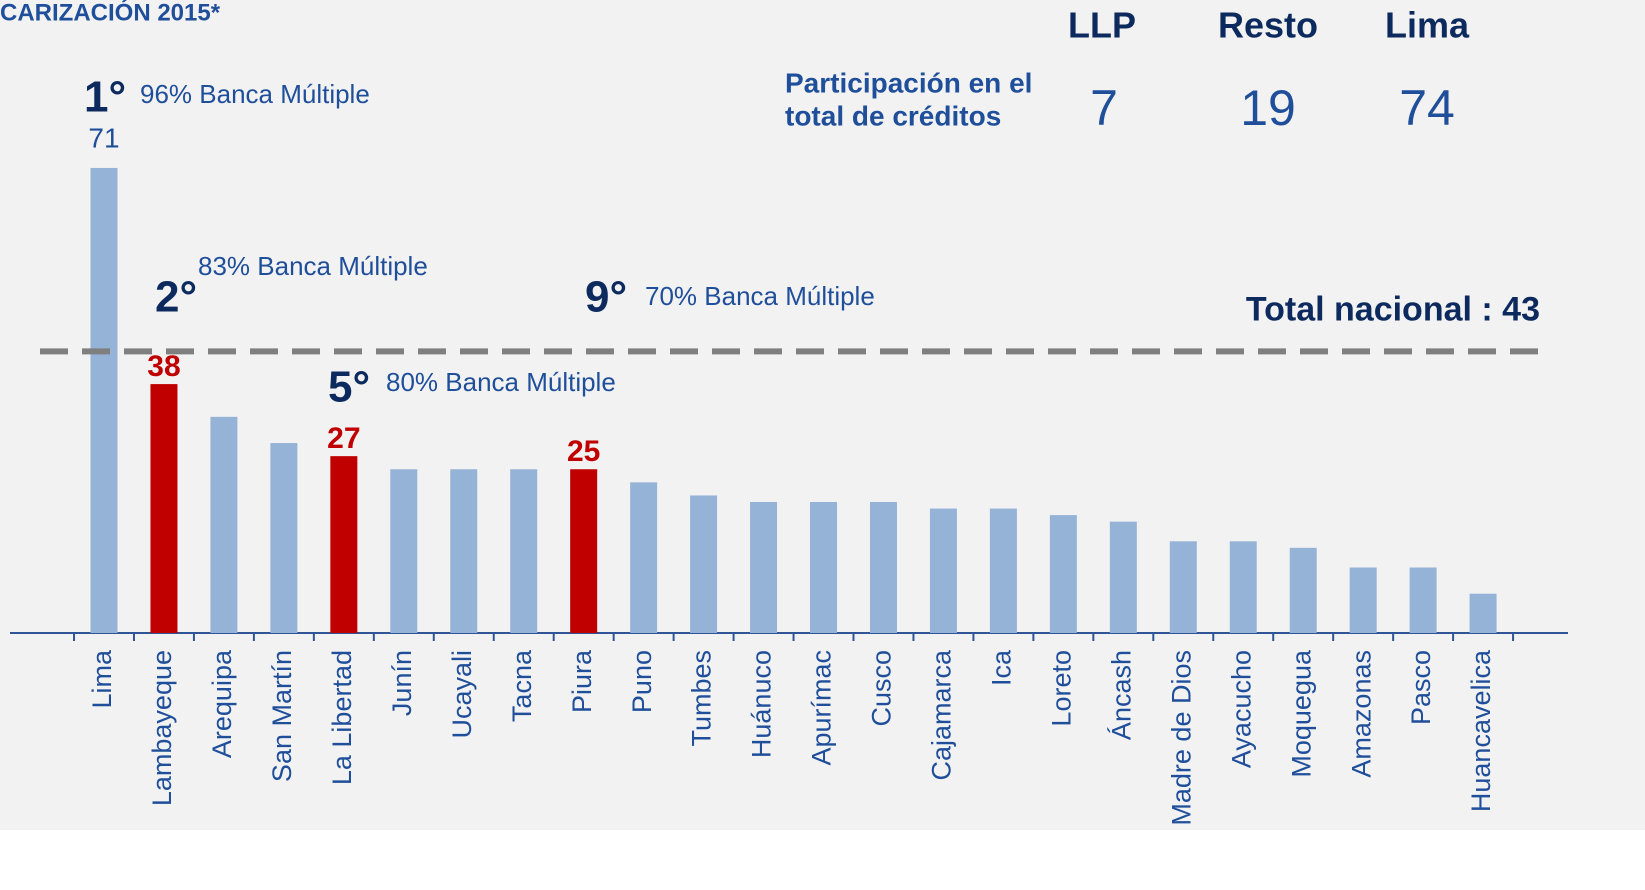 This screenshot has width=1645, height=890. I want to click on x-tick-label: Arequipa, so click(222, 703).